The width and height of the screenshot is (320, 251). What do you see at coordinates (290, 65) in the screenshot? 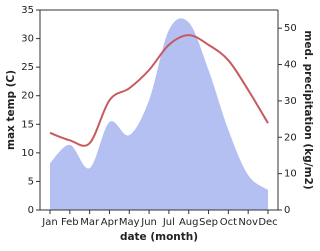
I see `y2-tick-label: 40` at bounding box center [290, 65].